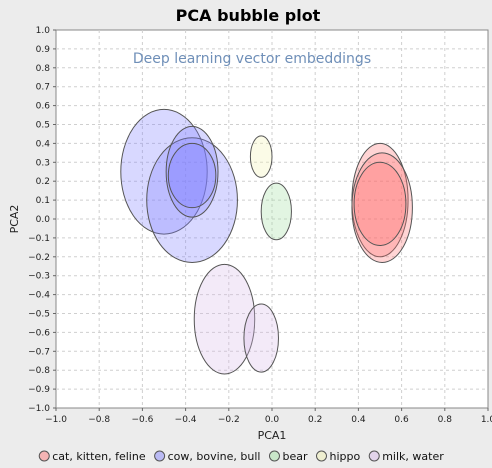  What do you see at coordinates (252, 59) in the screenshot?
I see `chart-annotation: Deep learning vector embeddings` at bounding box center [252, 59].